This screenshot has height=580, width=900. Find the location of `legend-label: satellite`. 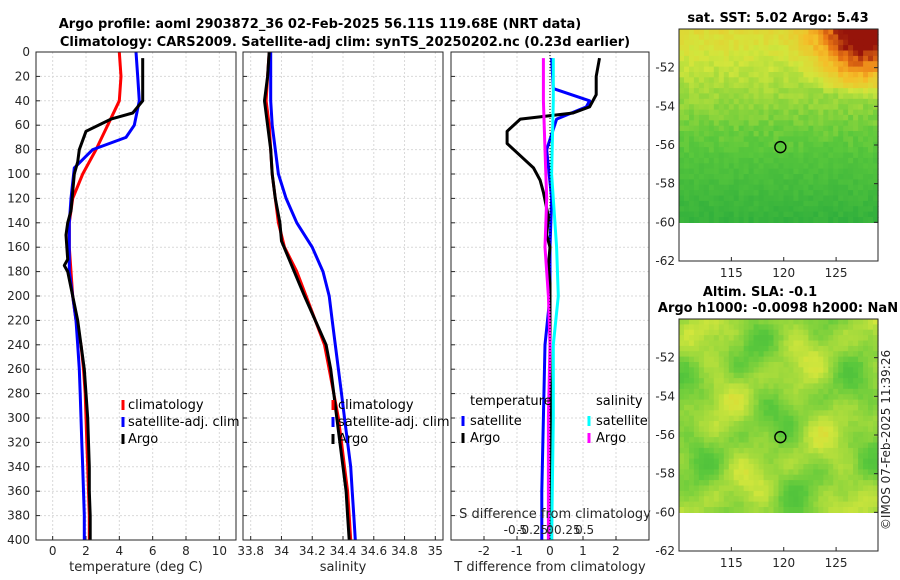

legend-label: satellite is located at coordinates (622, 421).